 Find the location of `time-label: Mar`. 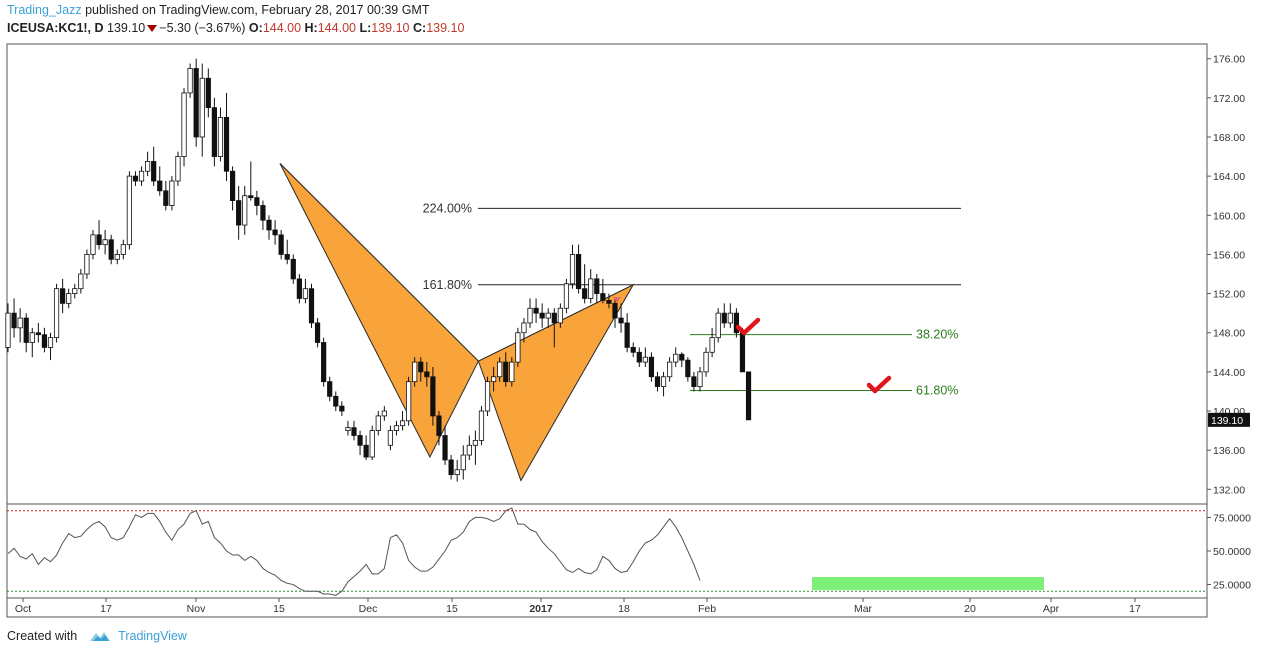

time-label: Mar is located at coordinates (863, 609).